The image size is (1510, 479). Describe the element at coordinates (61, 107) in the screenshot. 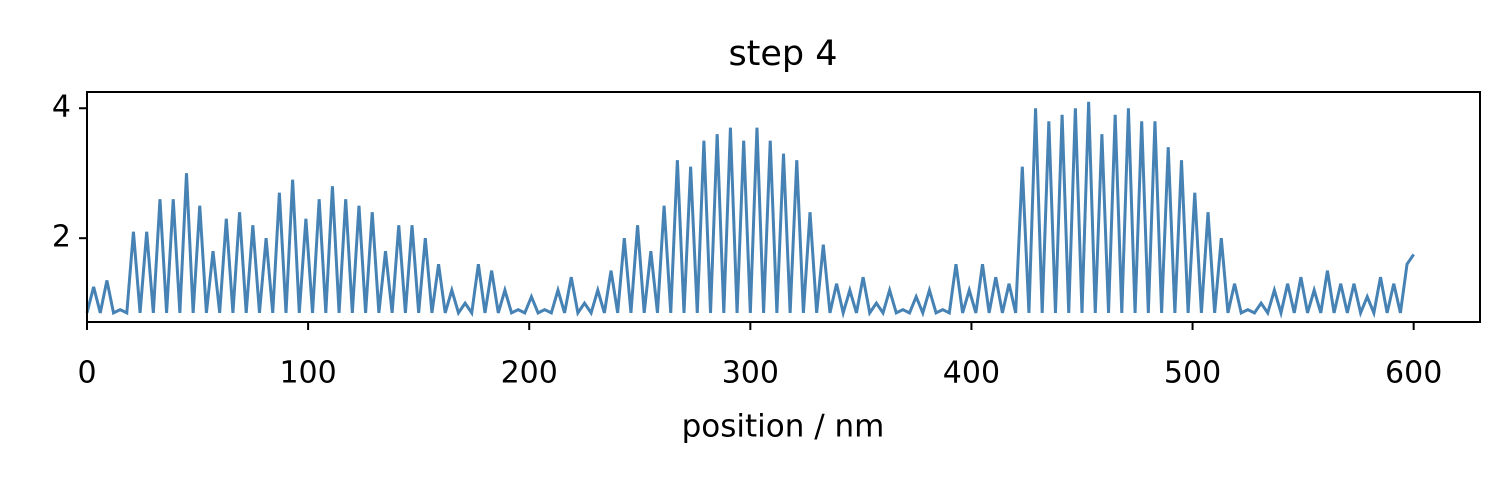

I see `y-tick-label: 4` at that location.